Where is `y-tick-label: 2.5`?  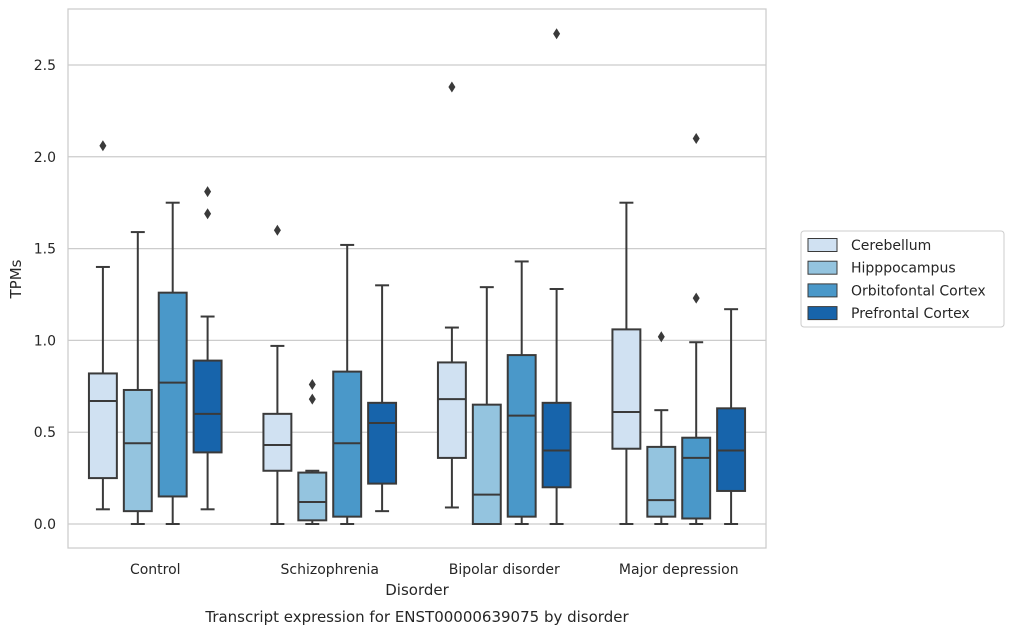 y-tick-label: 2.5 is located at coordinates (45, 66).